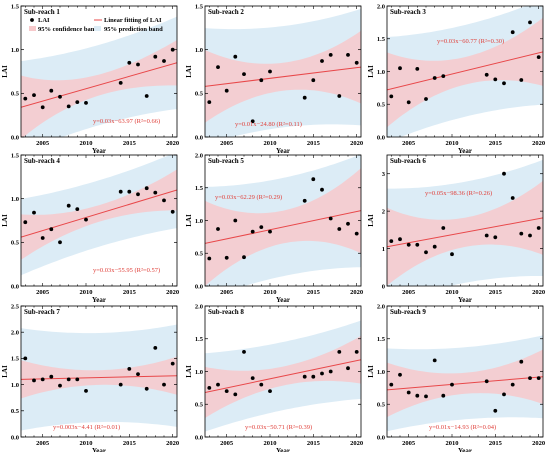 Image resolution: width=550 pixels, height=452 pixels. Describe the element at coordinates (126, 121) in the screenshot. I see `fit-equation: y=0.03x−63.97 (R²=0.66)` at that location.